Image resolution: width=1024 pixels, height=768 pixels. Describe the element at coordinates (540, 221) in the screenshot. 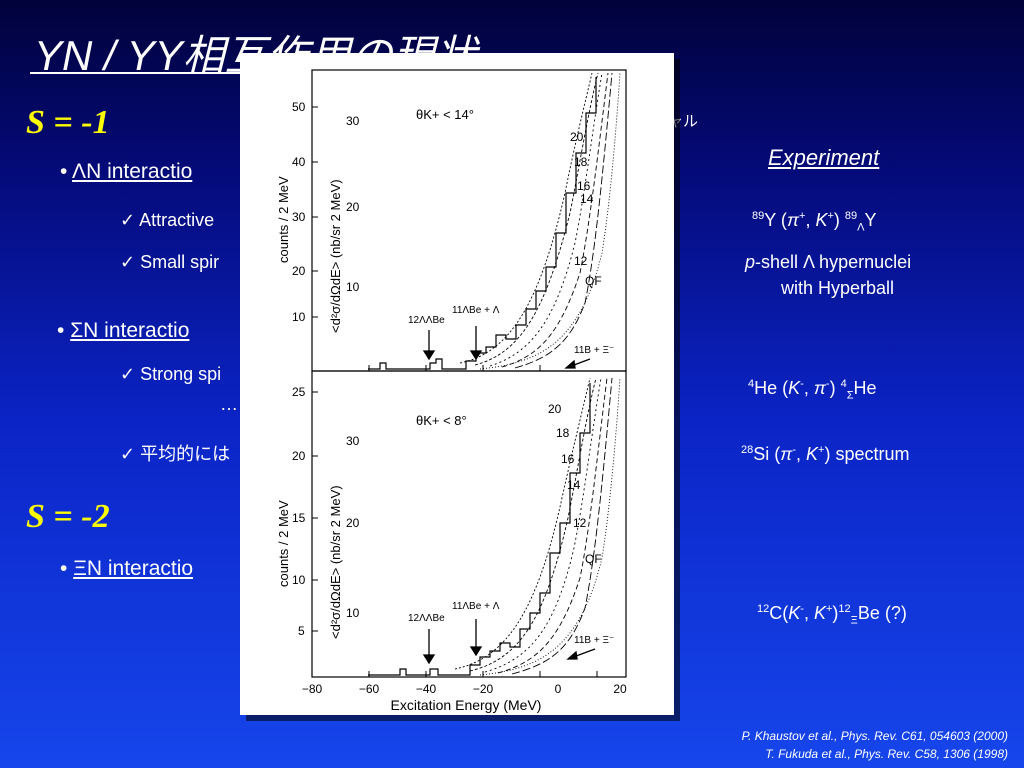

I see `upper-curves` at that location.